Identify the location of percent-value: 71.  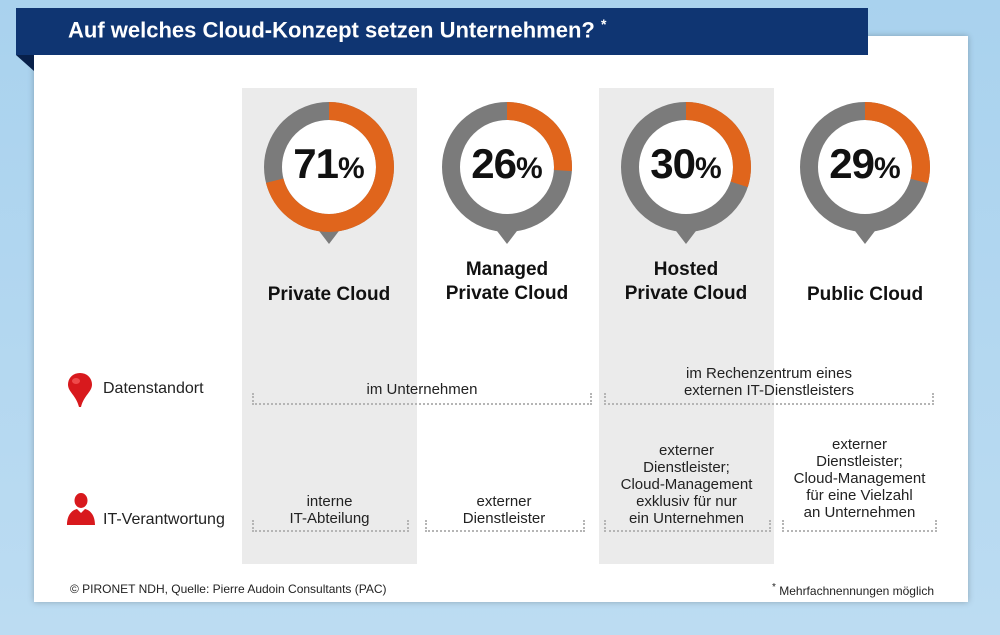
(316, 163).